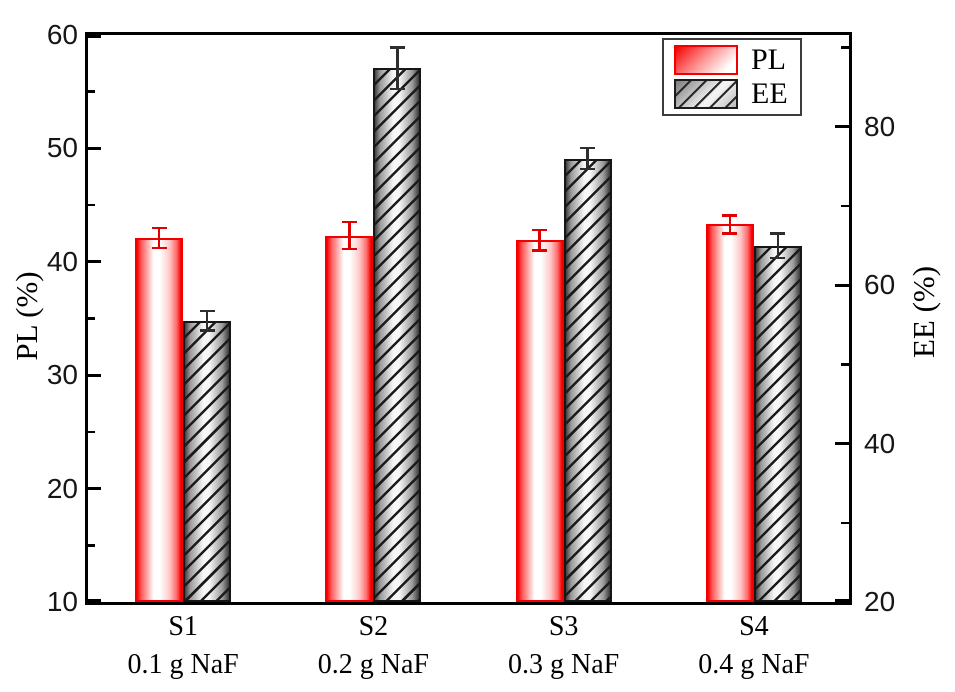 The width and height of the screenshot is (955, 692). Describe the element at coordinates (207, 311) in the screenshot. I see `error-cap-top-ee-s1` at that location.